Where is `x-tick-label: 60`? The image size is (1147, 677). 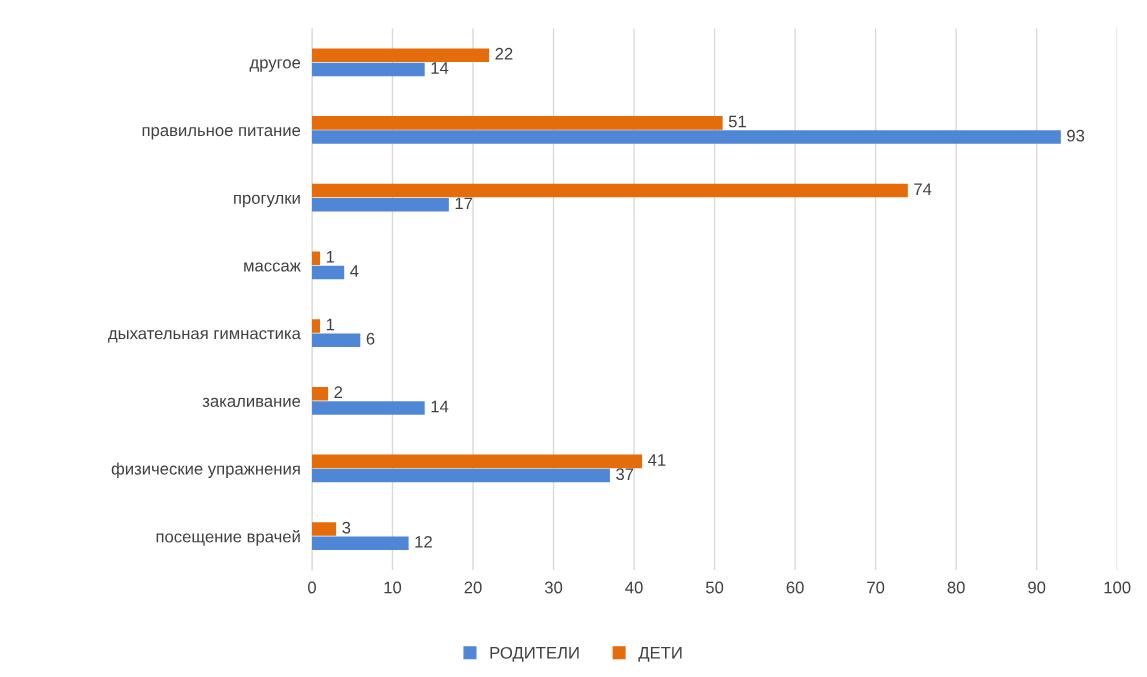
x-tick-label: 60 is located at coordinates (795, 587).